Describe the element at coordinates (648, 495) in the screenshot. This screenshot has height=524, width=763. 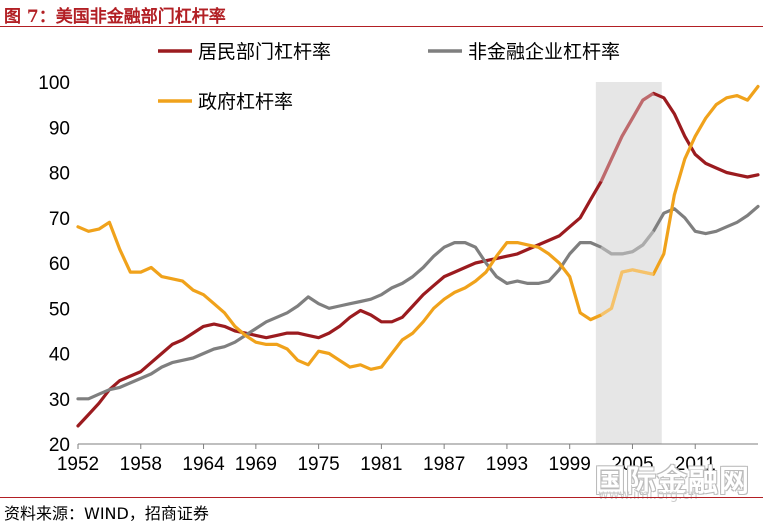
I see `watermark-url: www.imi.org.cn` at that location.